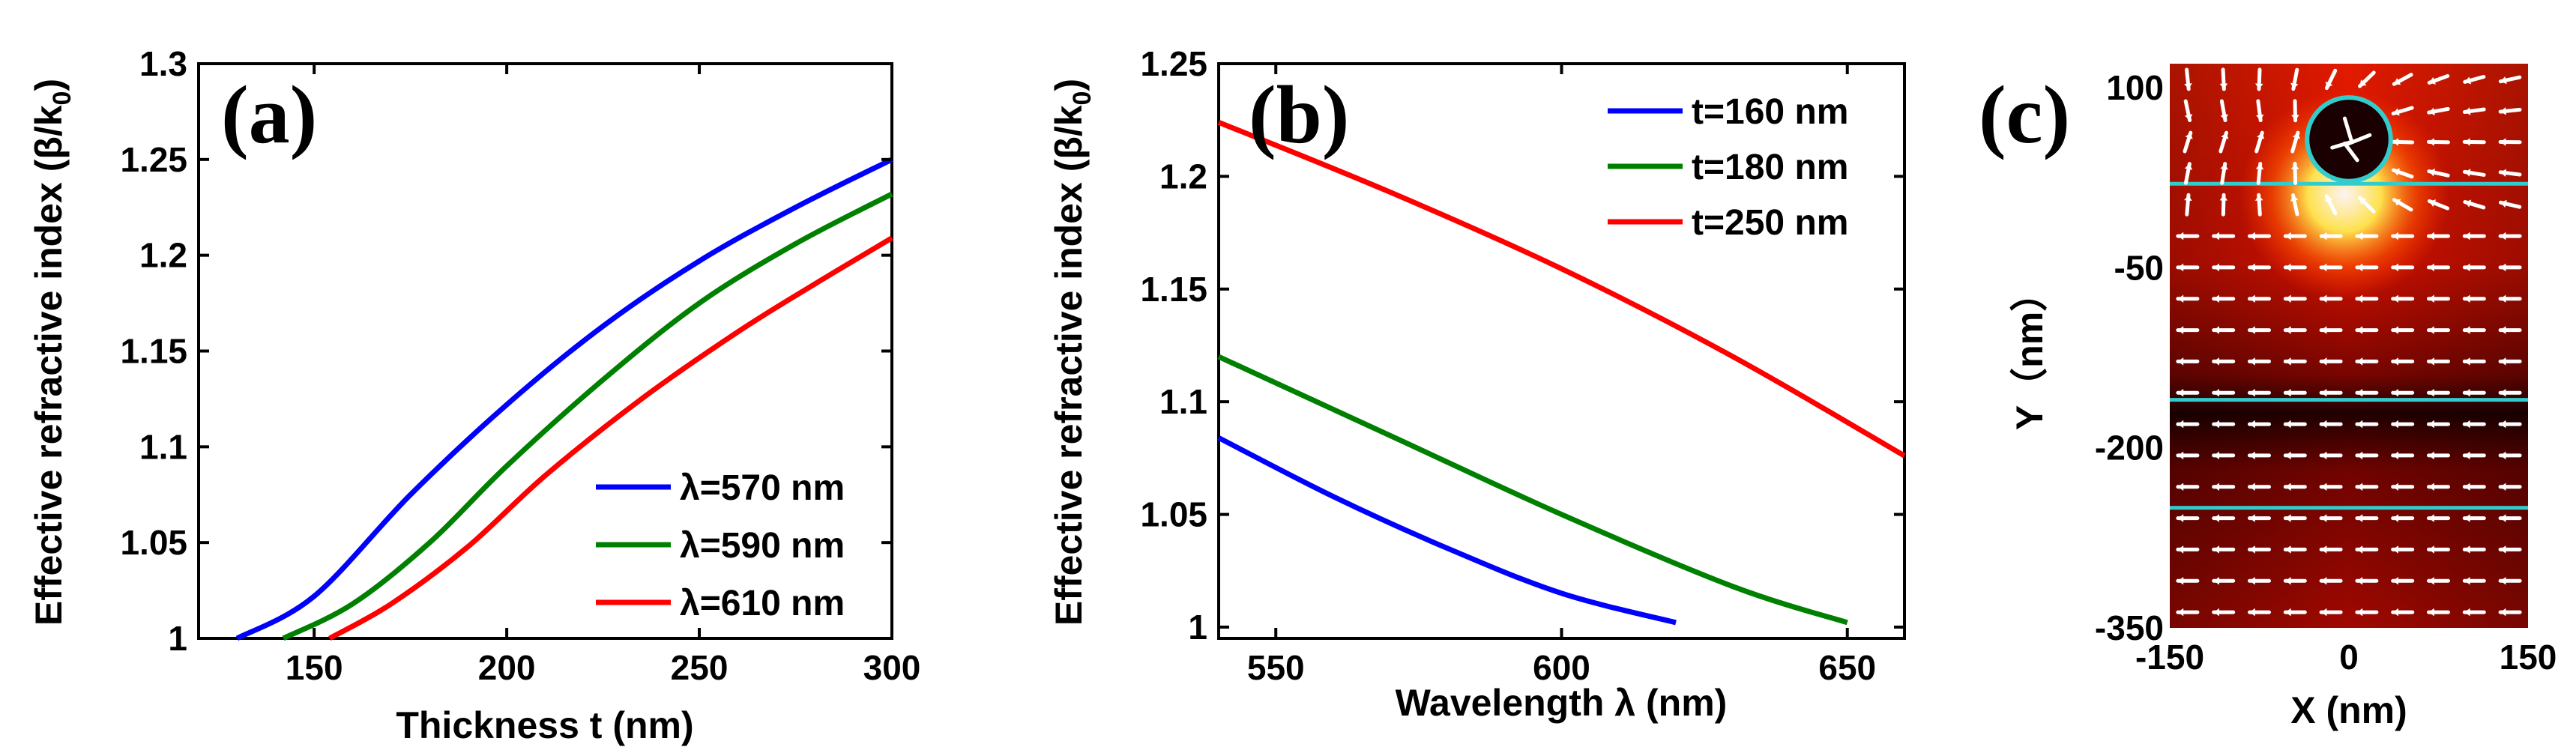  I want to click on legend-entry: λ=590 nm, so click(763, 546).